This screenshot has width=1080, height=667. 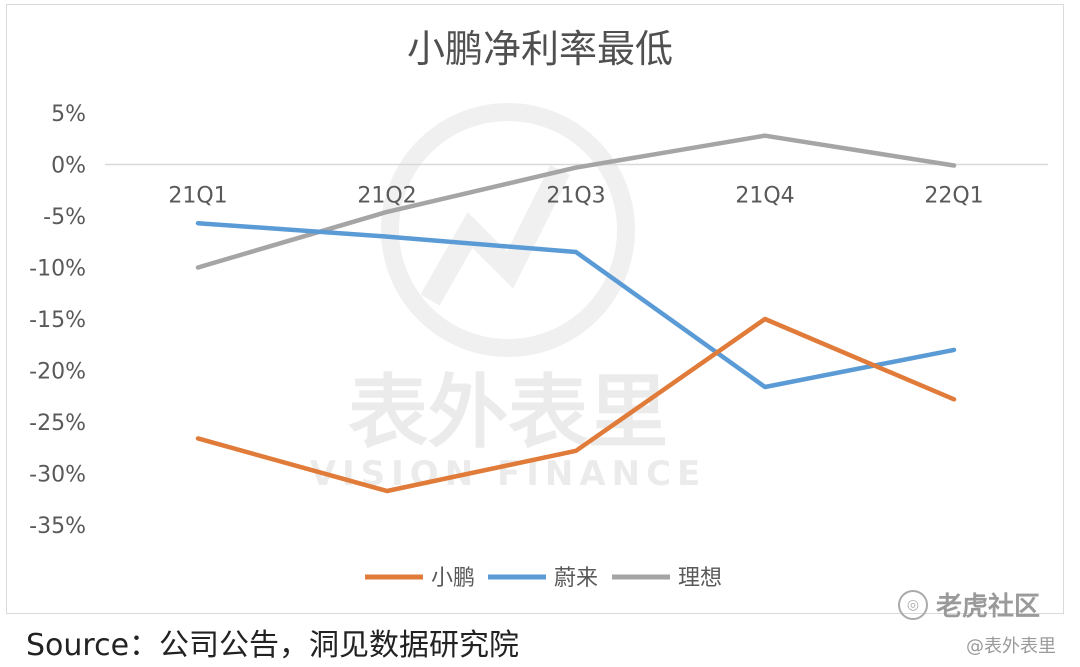 What do you see at coordinates (57, 526) in the screenshot?
I see `y-tick-label: -35%` at bounding box center [57, 526].